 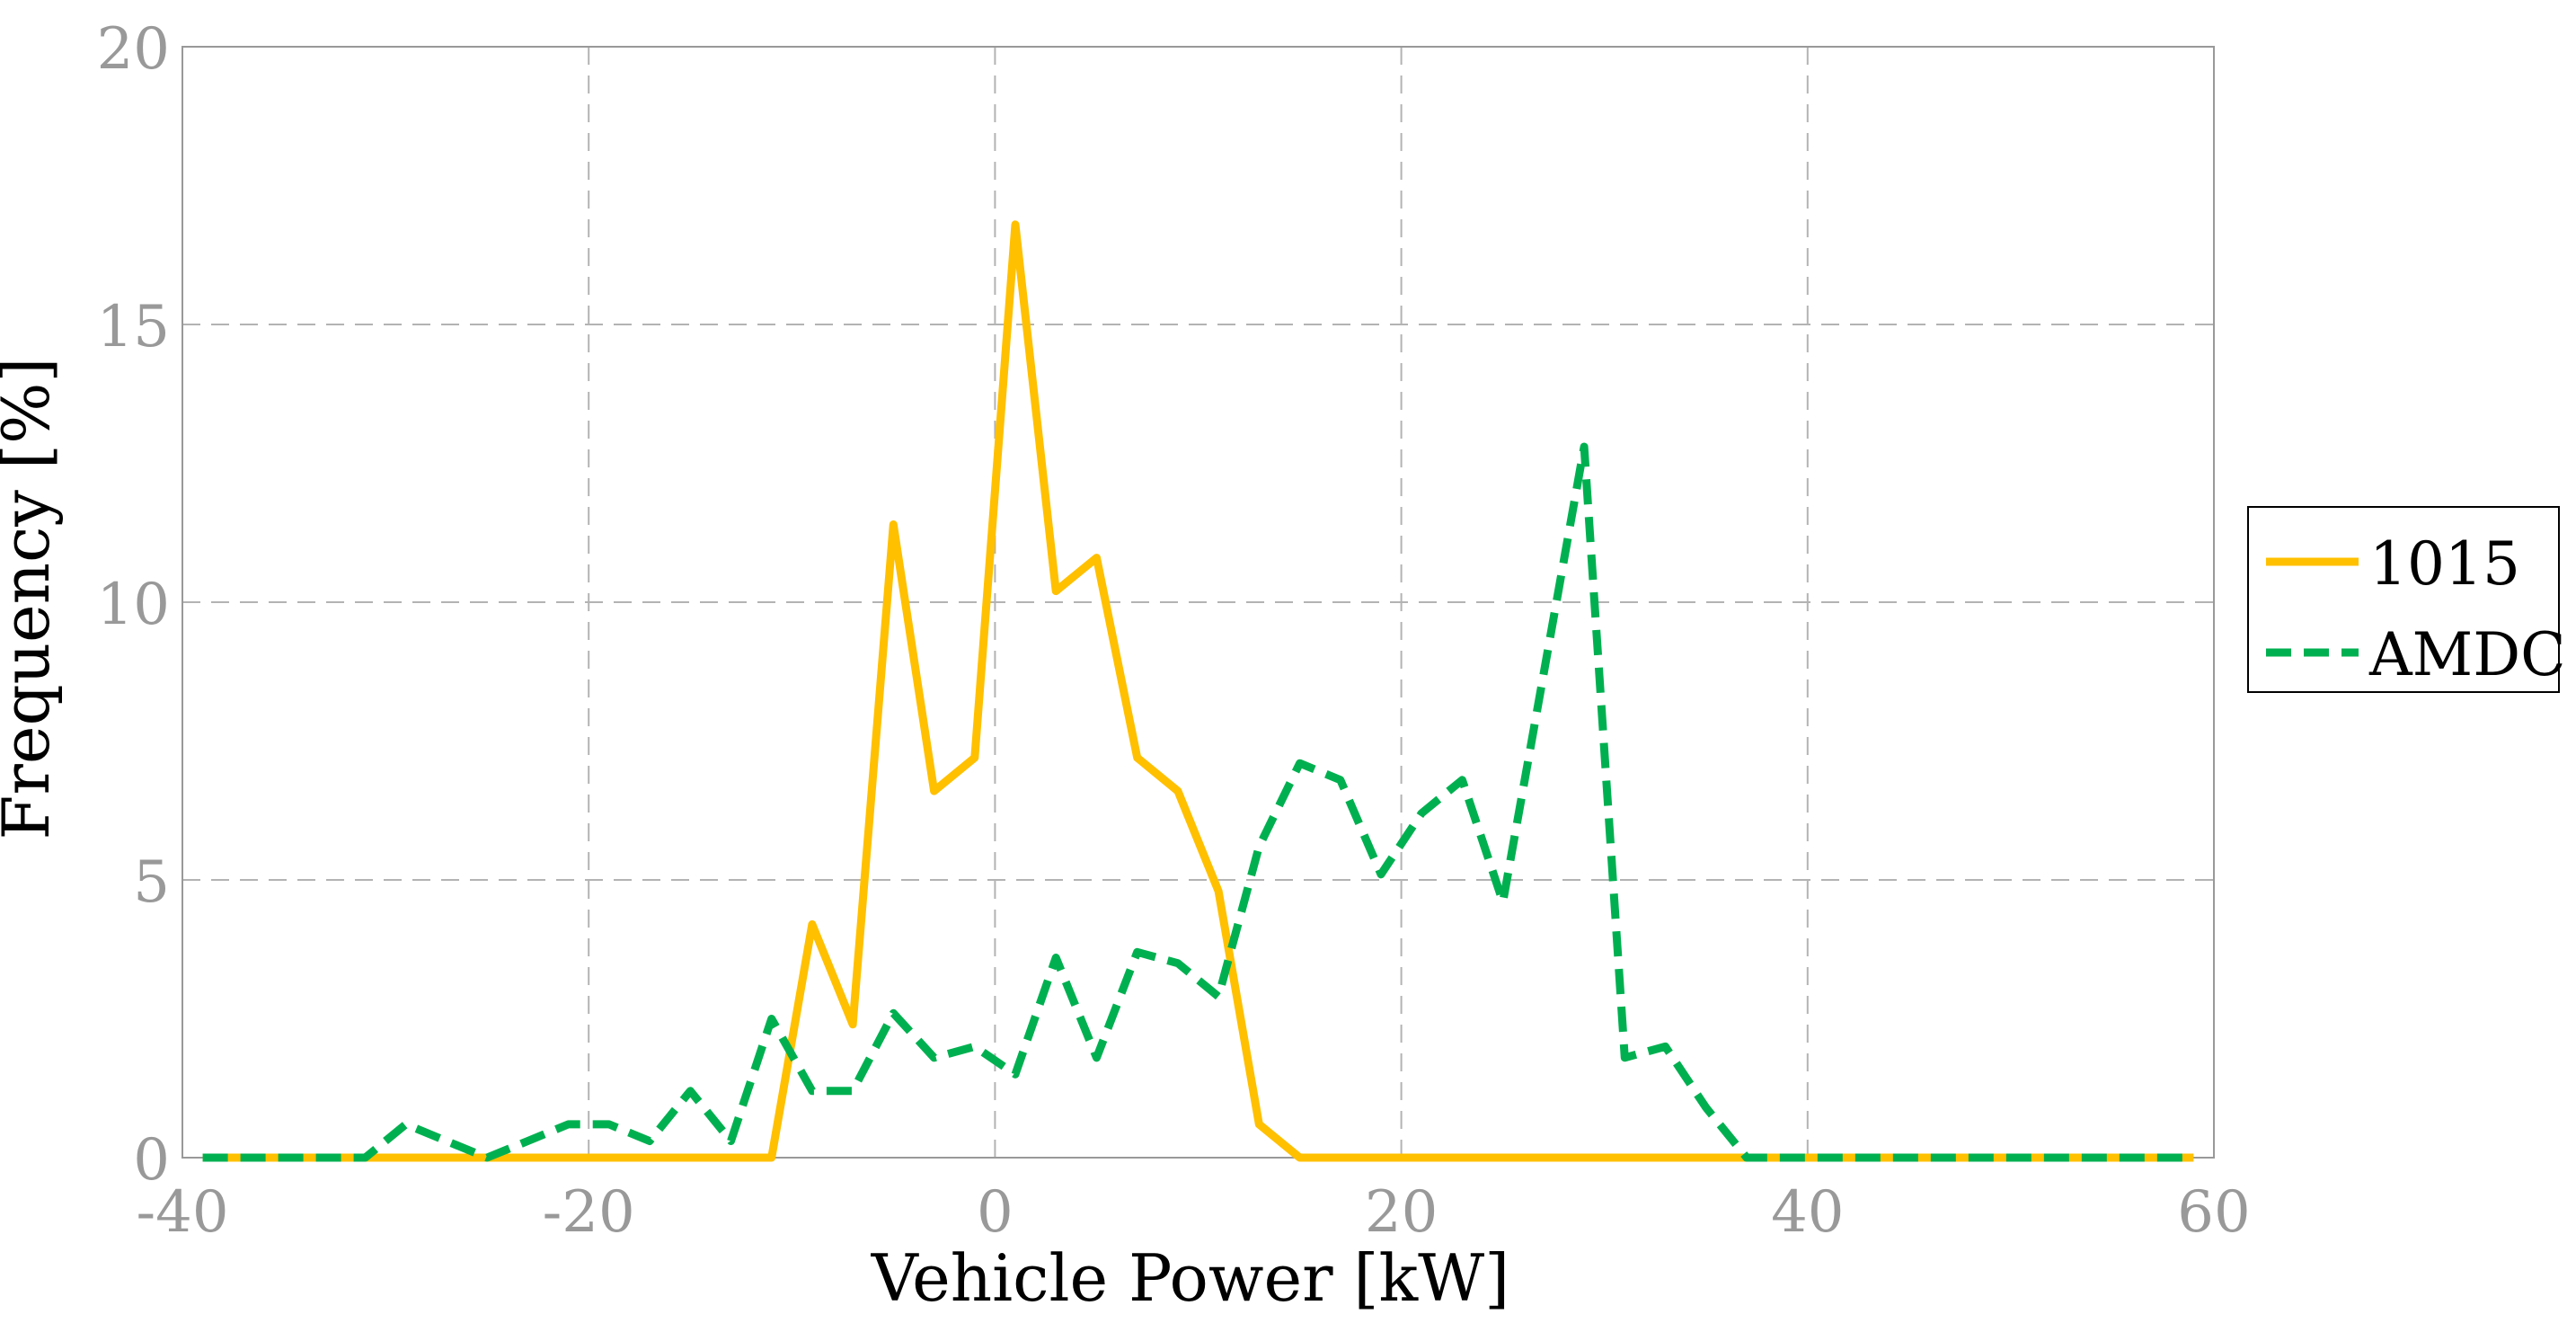 What do you see at coordinates (2213, 1212) in the screenshot?
I see `x-tick-label: 60` at bounding box center [2213, 1212].